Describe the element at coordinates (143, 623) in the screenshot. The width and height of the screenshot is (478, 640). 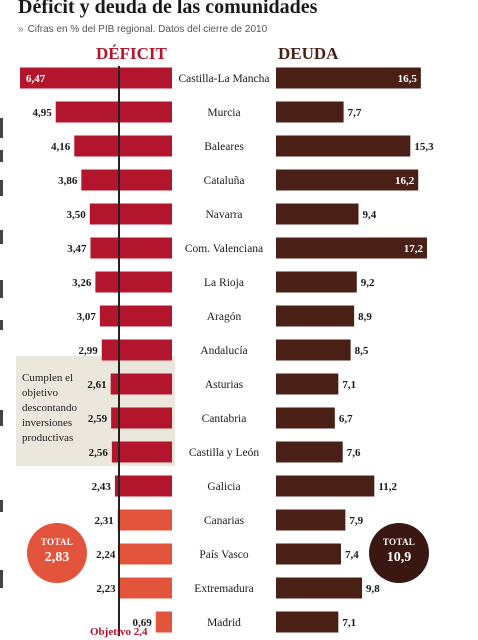
I see `deficit-value-label: 0,69` at that location.